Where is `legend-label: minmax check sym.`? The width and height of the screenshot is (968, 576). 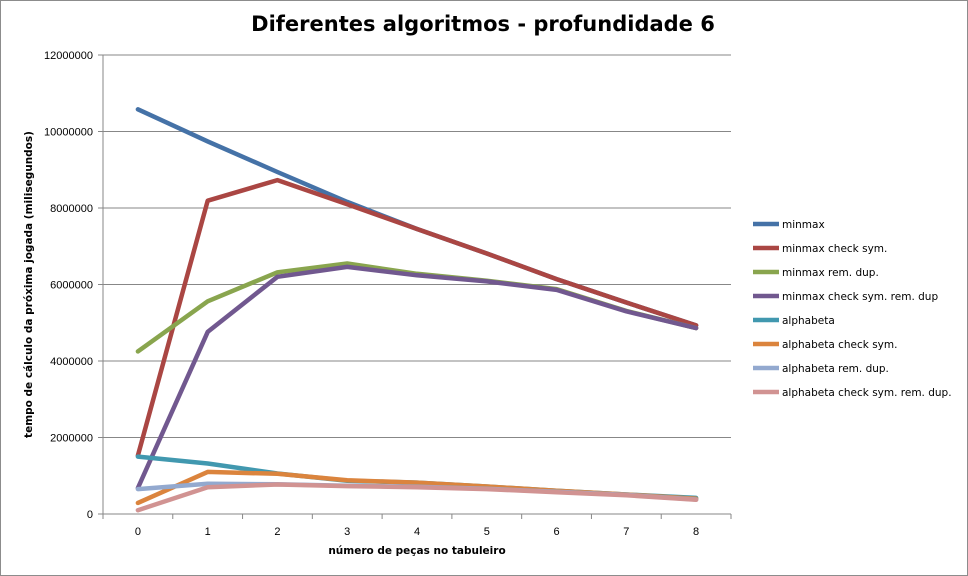
legend-label: minmax check sym. is located at coordinates (834, 249).